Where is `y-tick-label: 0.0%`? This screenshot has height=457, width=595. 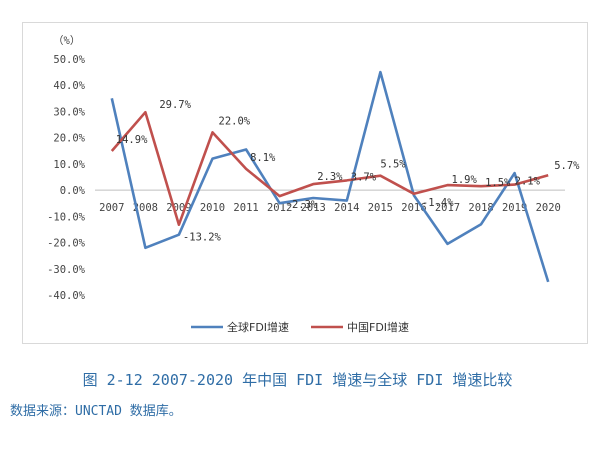
y-tick-label: 0.0% is located at coordinates (73, 191).